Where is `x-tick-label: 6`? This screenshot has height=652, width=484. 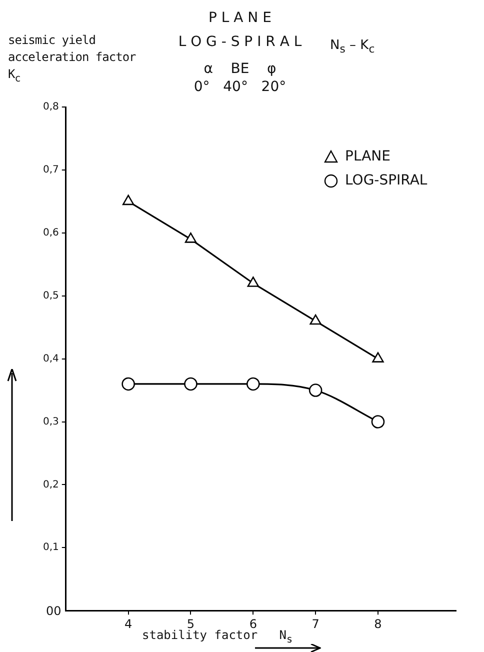
x-tick-label: 6 is located at coordinates (253, 623).